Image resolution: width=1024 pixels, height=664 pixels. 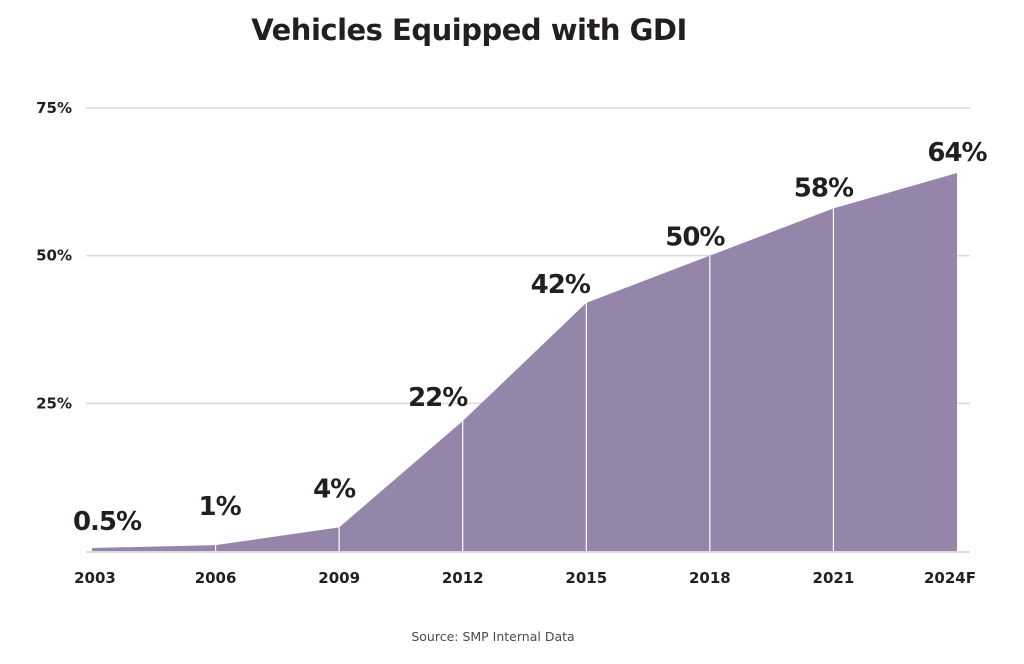 What do you see at coordinates (334, 489) in the screenshot?
I see `data-label: 4%` at bounding box center [334, 489].